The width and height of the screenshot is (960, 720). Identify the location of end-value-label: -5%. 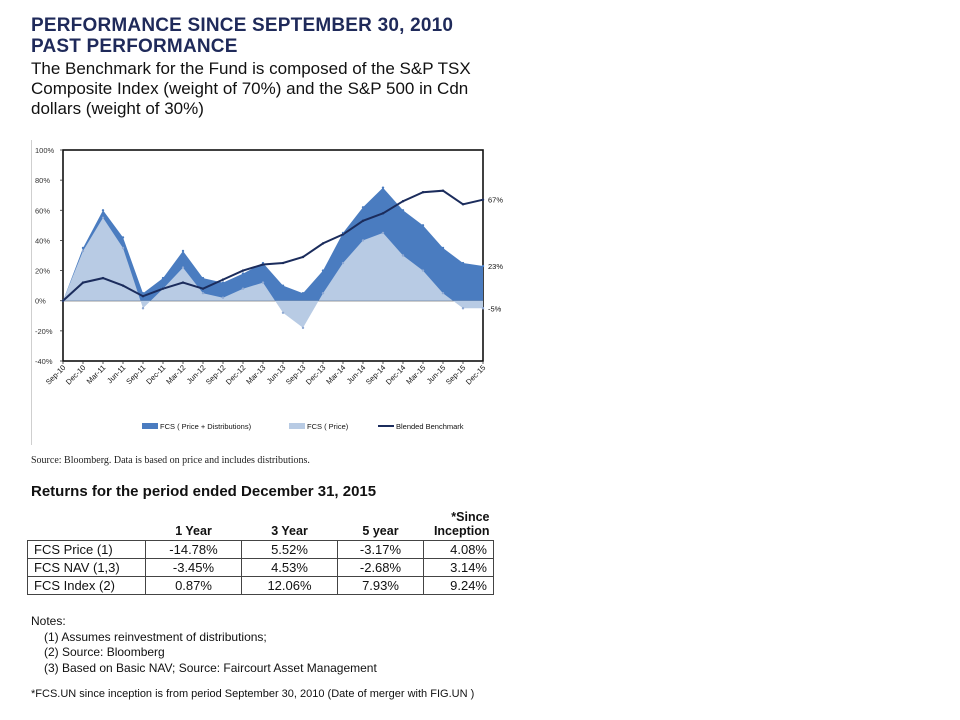
(495, 308).